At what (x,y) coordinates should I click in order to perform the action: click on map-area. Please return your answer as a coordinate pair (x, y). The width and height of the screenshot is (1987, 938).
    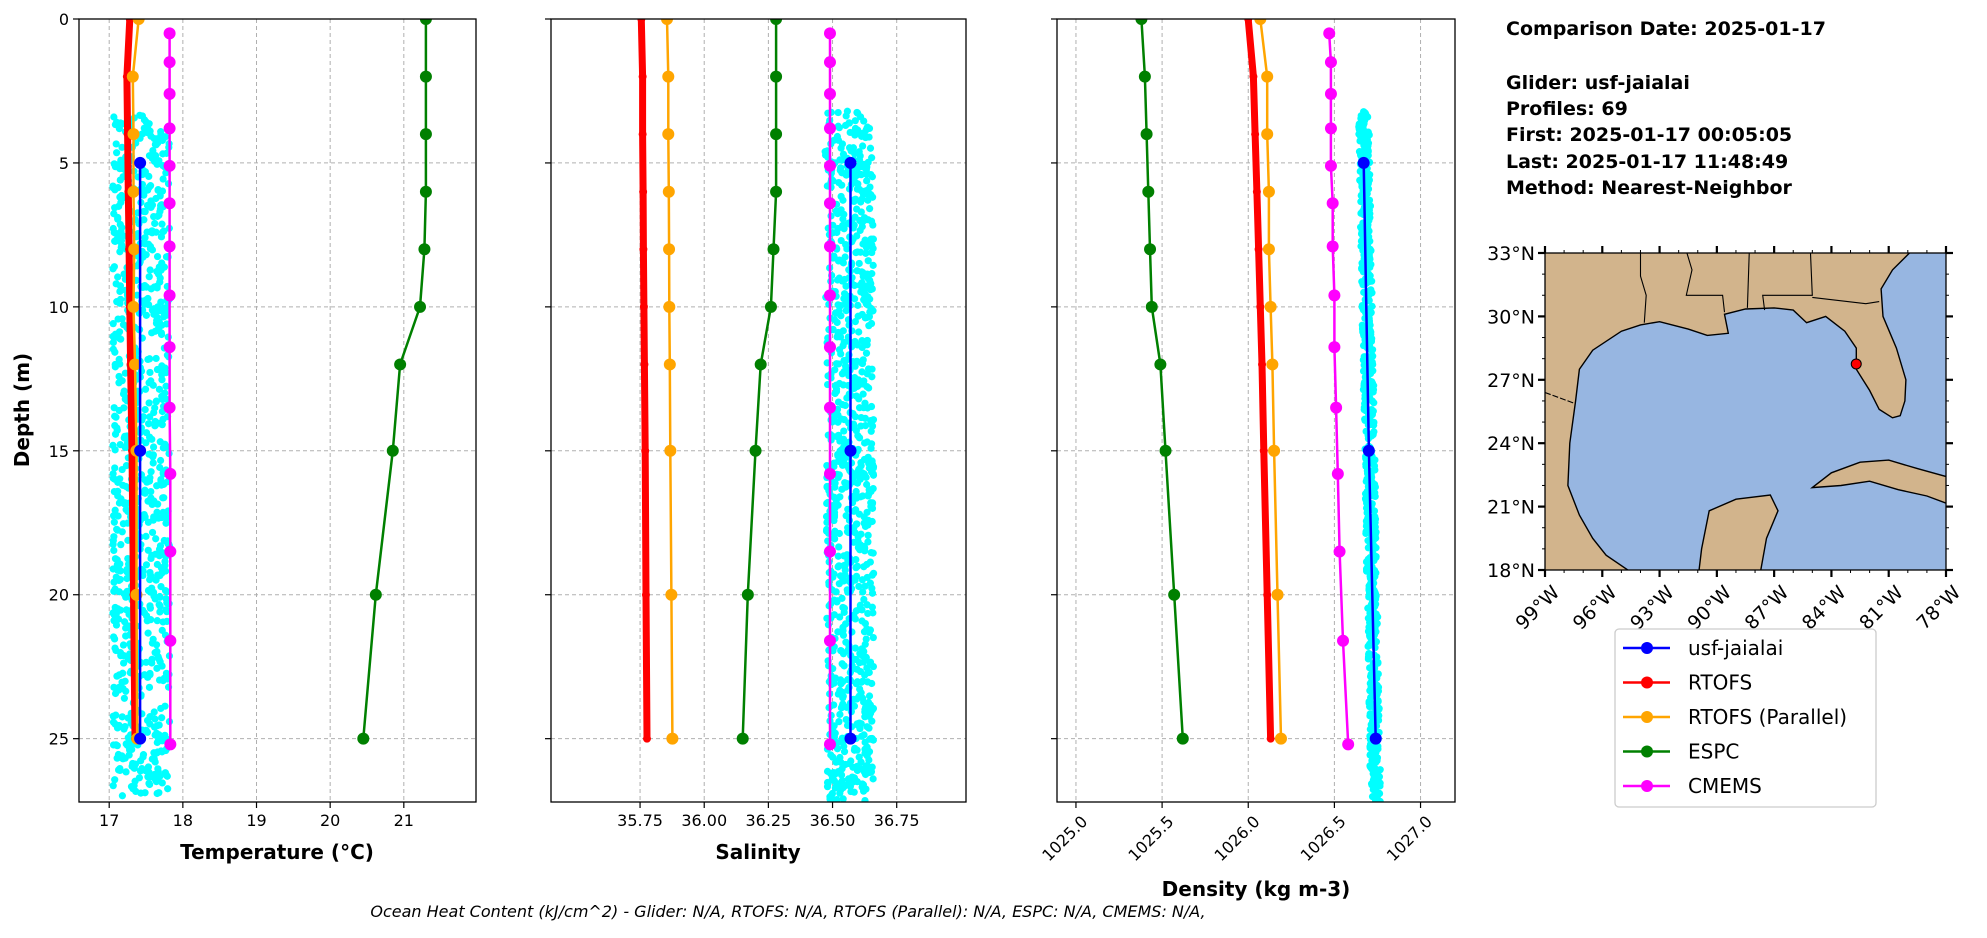
    Looking at the image, I should click on (1745, 411).